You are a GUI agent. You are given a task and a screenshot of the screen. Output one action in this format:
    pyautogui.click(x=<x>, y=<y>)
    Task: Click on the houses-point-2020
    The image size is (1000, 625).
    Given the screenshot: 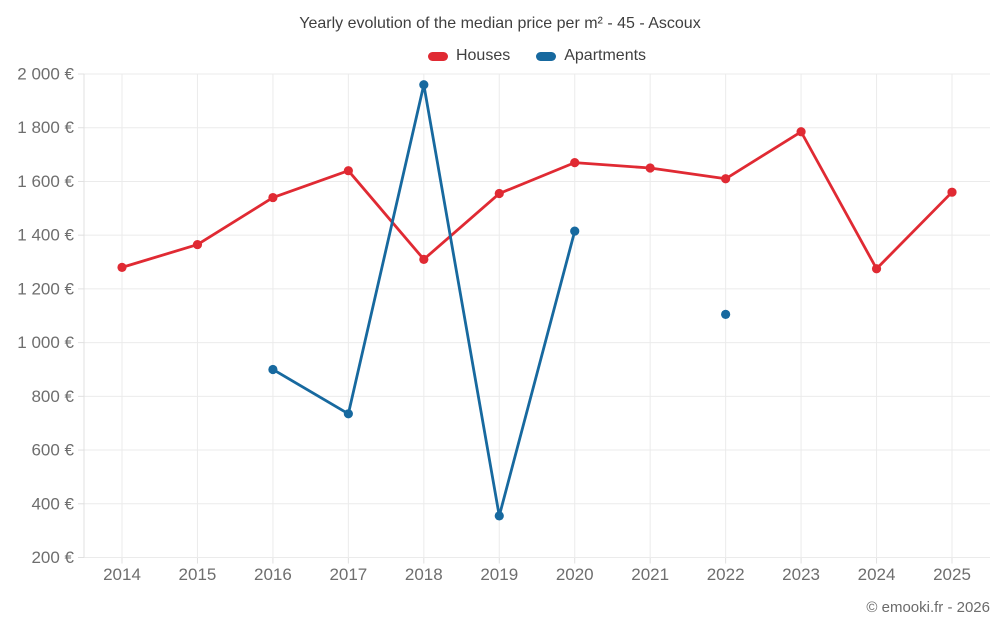 What is the action you would take?
    pyautogui.click(x=575, y=163)
    